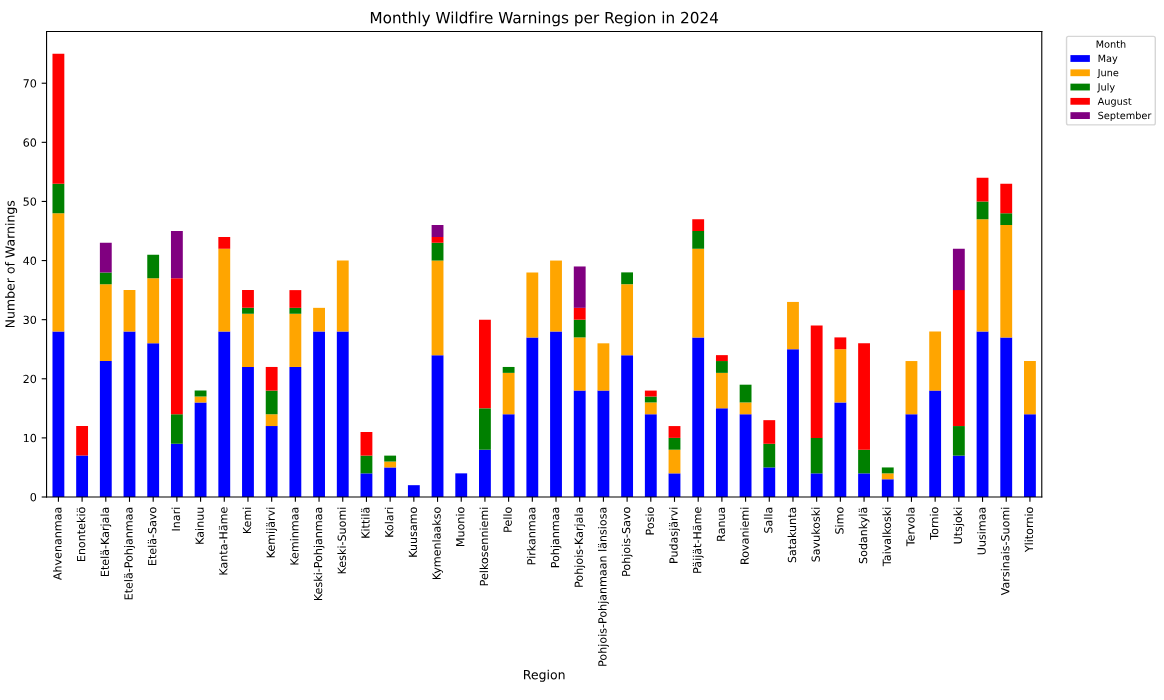 This screenshot has height=700, width=1164. Describe the element at coordinates (176, 519) in the screenshot. I see `x-tick-label: Inari` at that location.